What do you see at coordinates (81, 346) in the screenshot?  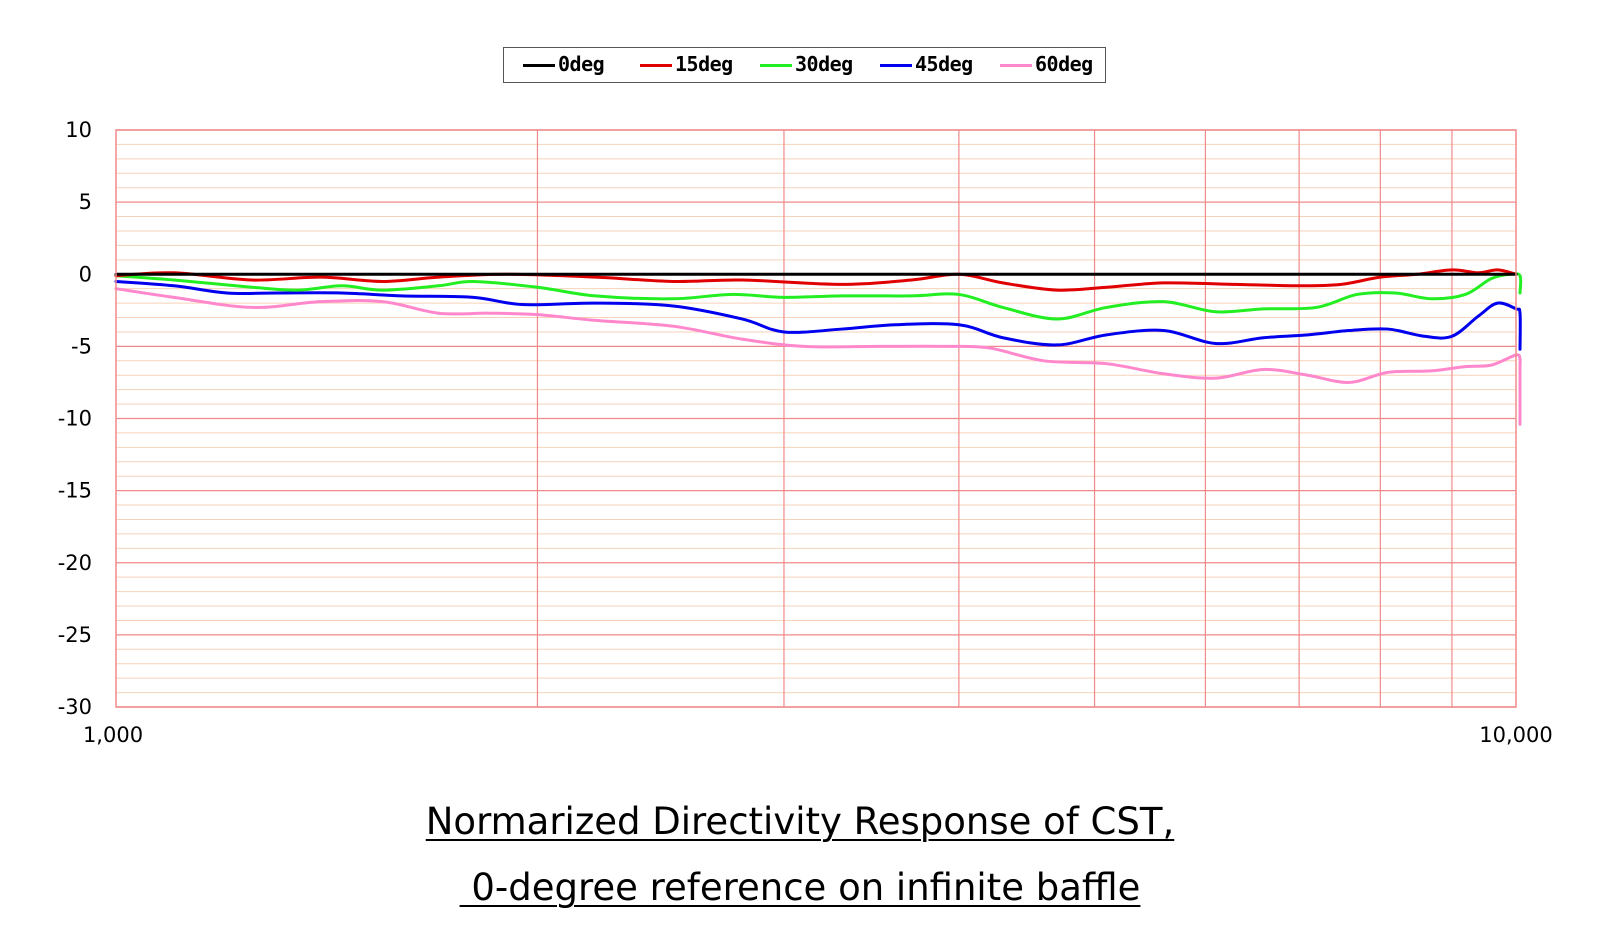 I see `y-tick-label: -5` at bounding box center [81, 346].